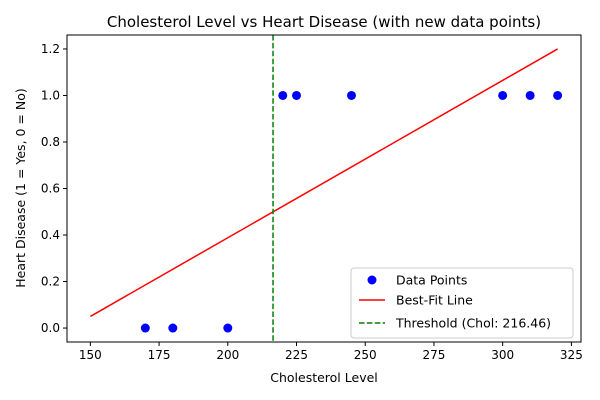 This screenshot has height=400, width=600. What do you see at coordinates (50, 49) in the screenshot?
I see `y-tick-label: 1.2` at bounding box center [50, 49].